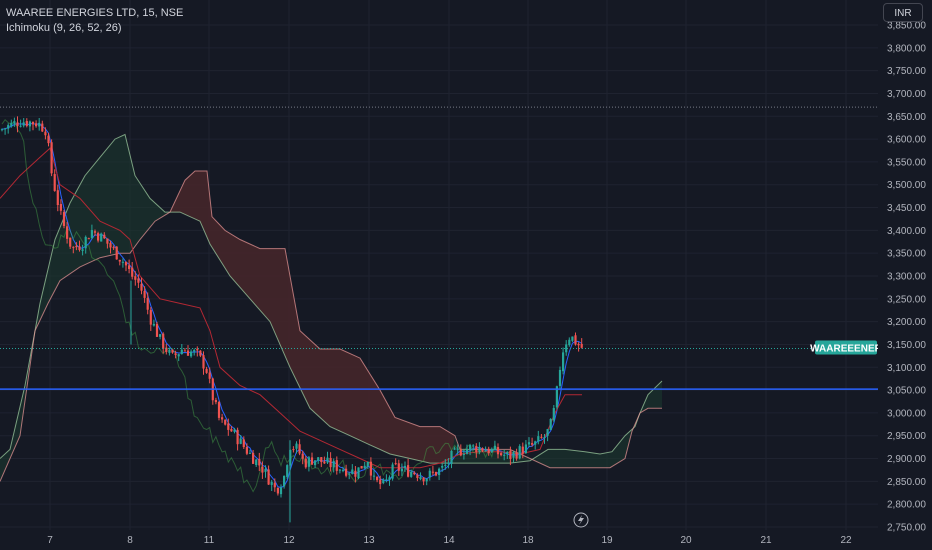 The height and width of the screenshot is (550, 932). What do you see at coordinates (903, 12) in the screenshot?
I see `currency-button: INR` at bounding box center [903, 12].